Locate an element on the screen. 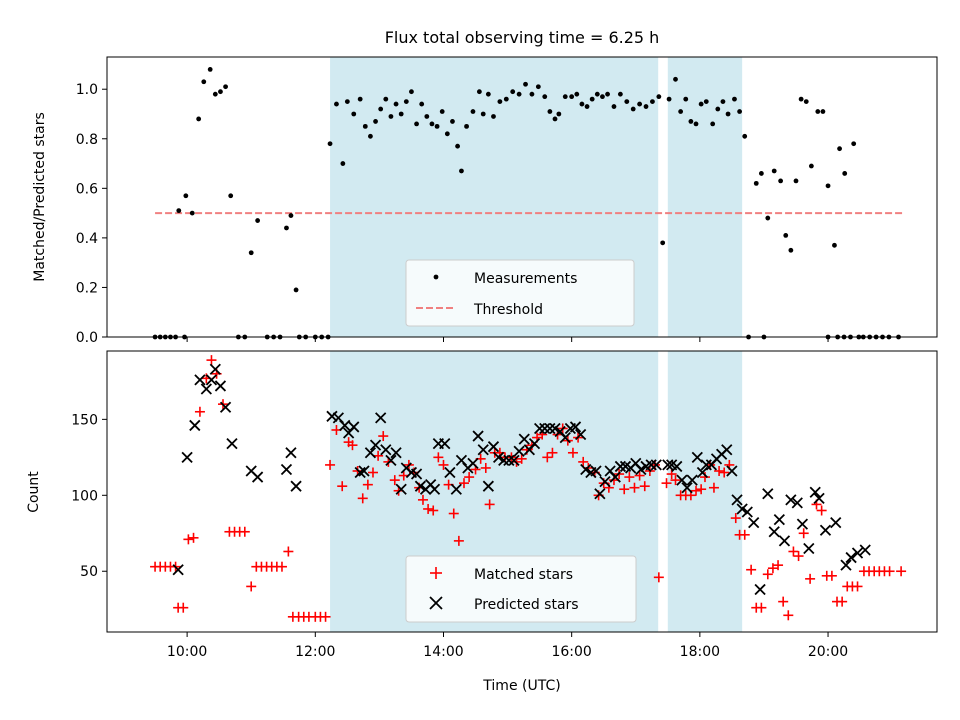 Image resolution: width=960 pixels, height=720 pixels. counts-legend: Matched stars Predicted stars is located at coordinates (521, 589).